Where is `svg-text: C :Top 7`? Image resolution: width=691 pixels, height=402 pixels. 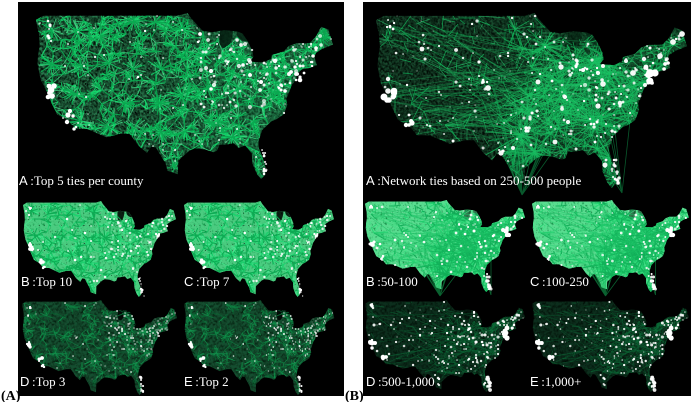 svg-text: C :Top 7 is located at coordinates (207, 281).